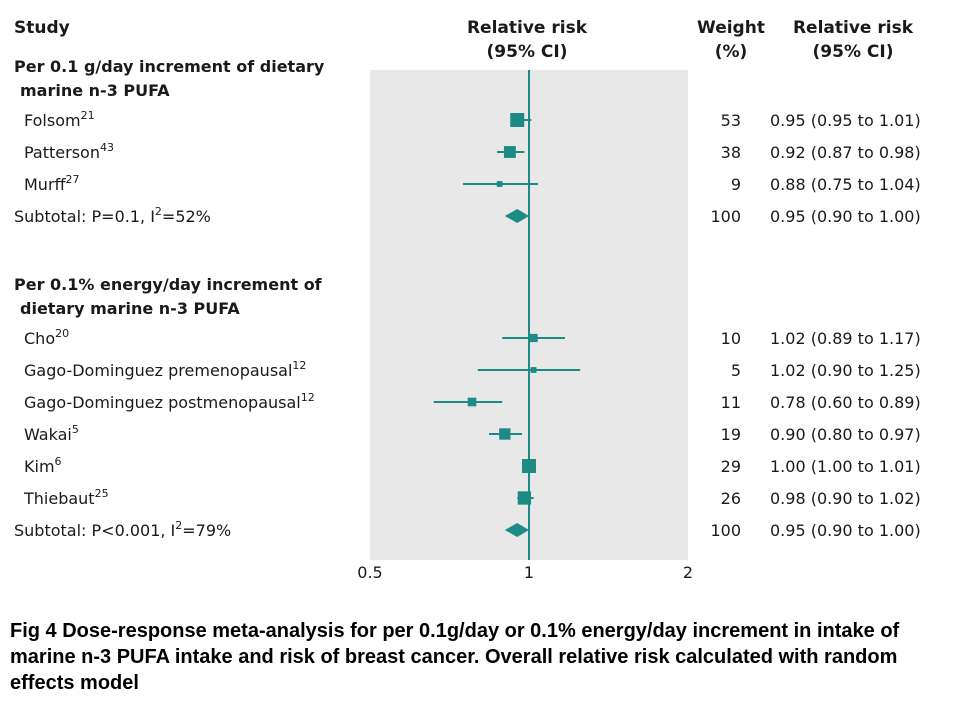 Image resolution: width=960 pixels, height=720 pixels. Describe the element at coordinates (688, 572) in the screenshot. I see `x-tick-label: 2` at that location.